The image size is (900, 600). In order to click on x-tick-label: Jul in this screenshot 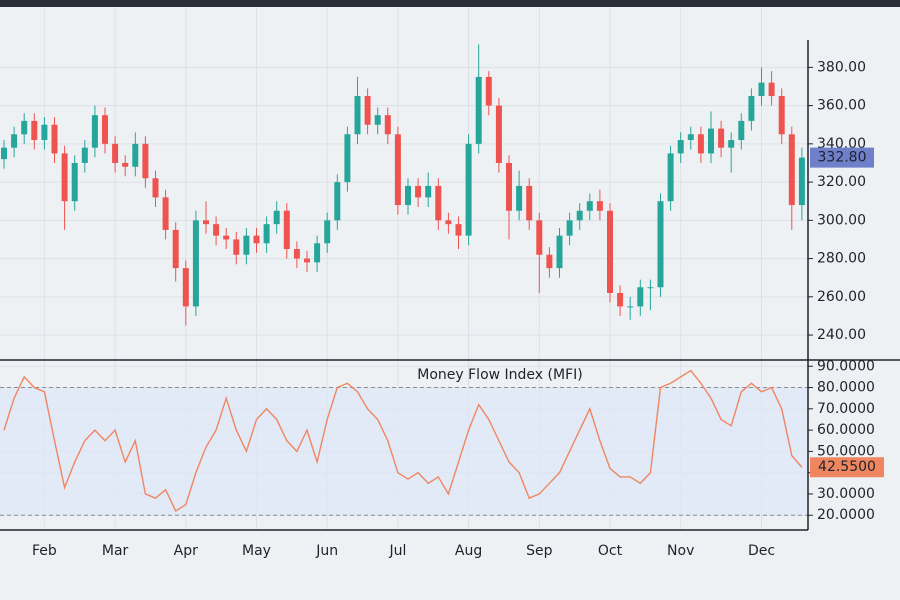, I will do `click(397, 551)`.